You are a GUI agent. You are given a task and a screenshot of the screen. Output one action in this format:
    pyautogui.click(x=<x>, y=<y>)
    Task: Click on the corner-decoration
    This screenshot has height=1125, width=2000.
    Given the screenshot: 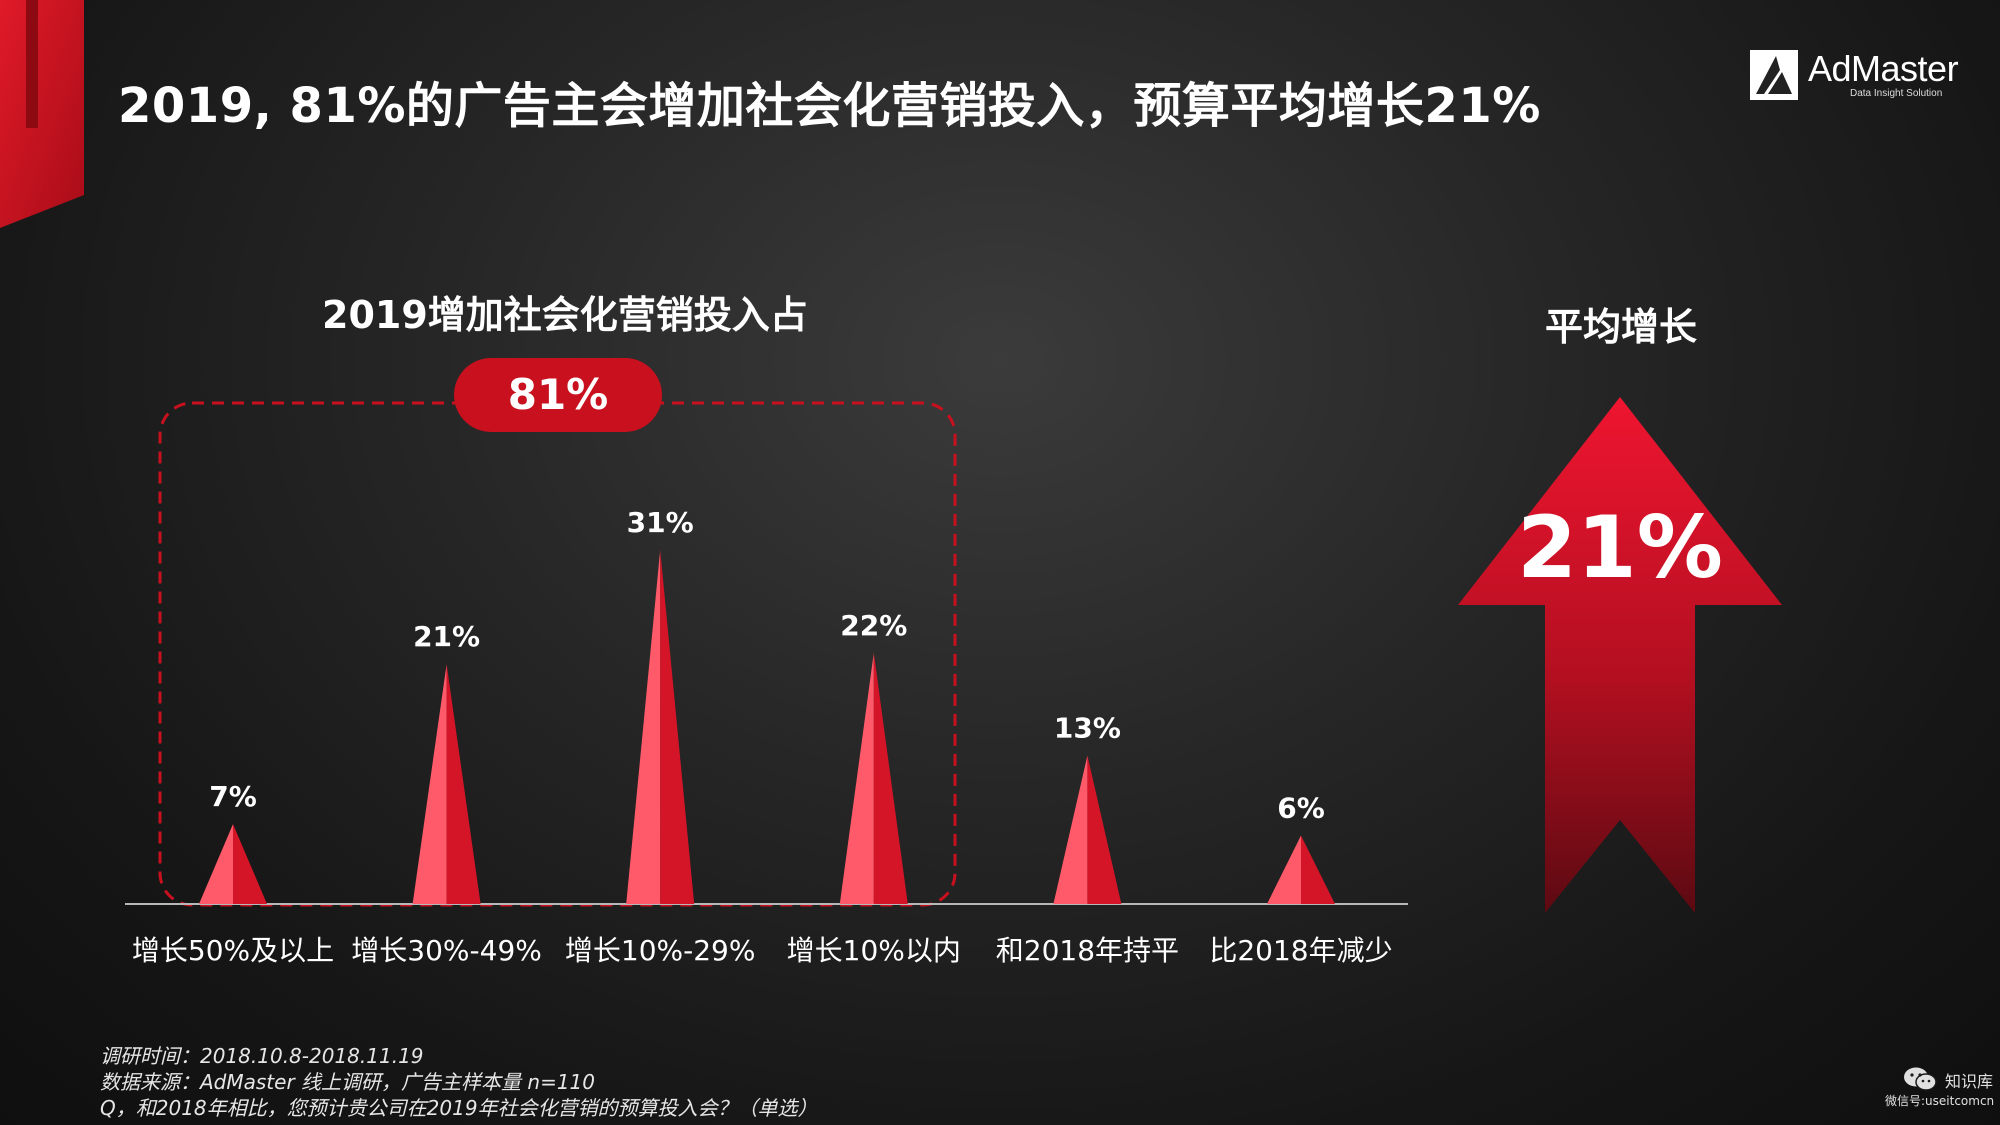 What is the action you would take?
    pyautogui.click(x=42, y=114)
    